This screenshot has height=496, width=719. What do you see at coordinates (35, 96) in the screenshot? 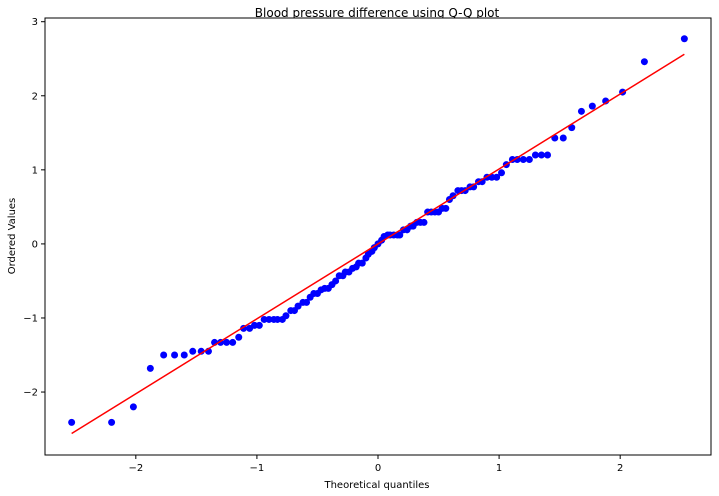
I see `y-tick-label: 2` at bounding box center [35, 96].